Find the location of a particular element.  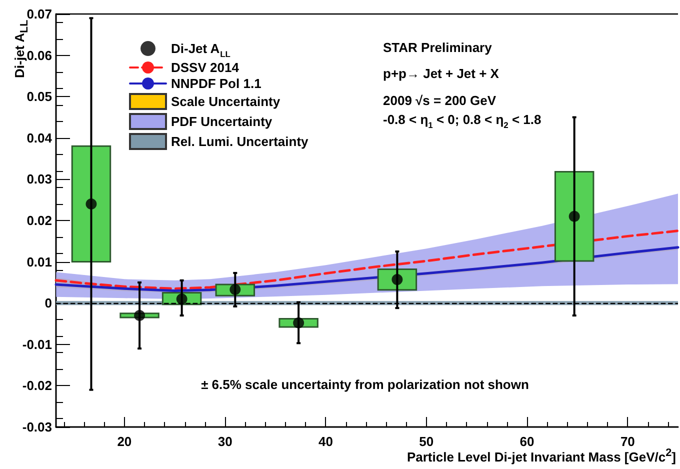

y-tick-label: -0.03 is located at coordinates (37, 427).